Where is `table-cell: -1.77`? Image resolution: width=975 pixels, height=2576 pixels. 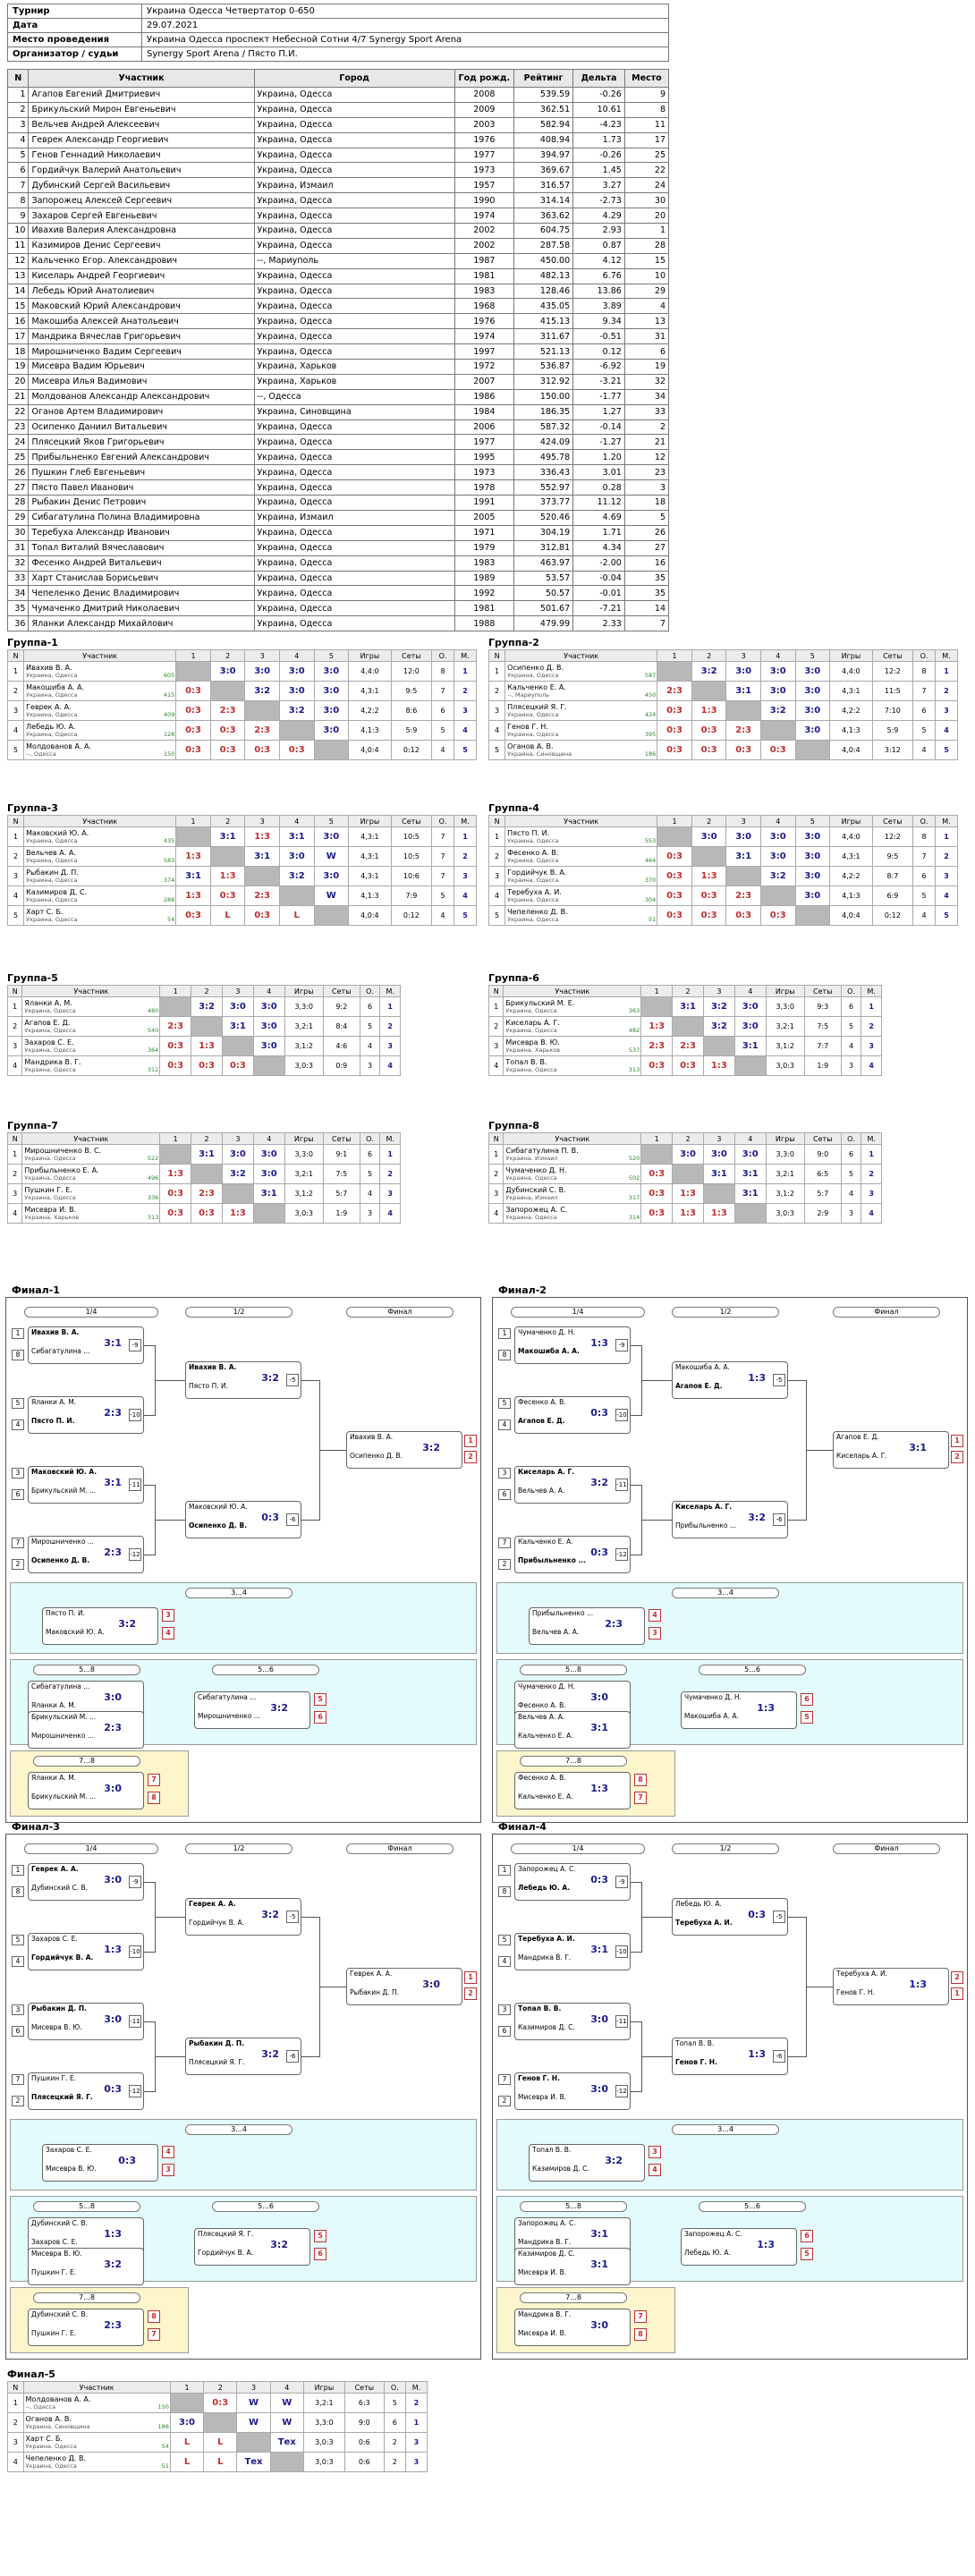
table-cell: -1.77 is located at coordinates (598, 396).